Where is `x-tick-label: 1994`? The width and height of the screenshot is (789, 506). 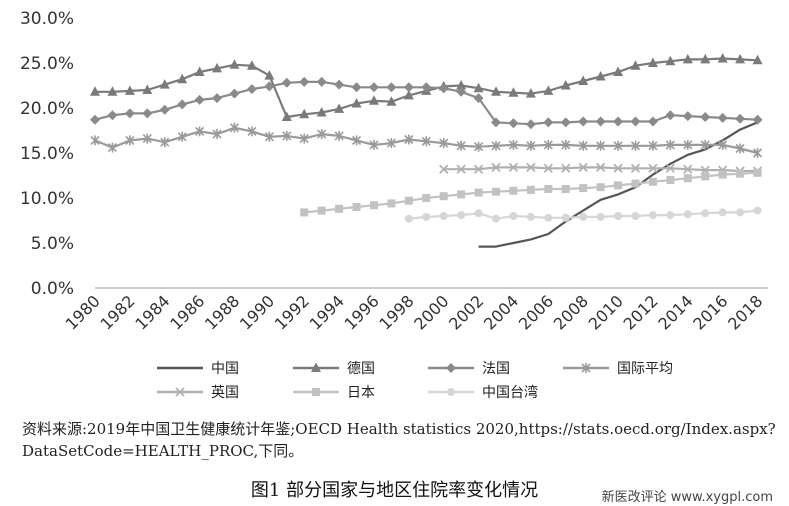
x-tick-label: 1994 is located at coordinates (327, 312).